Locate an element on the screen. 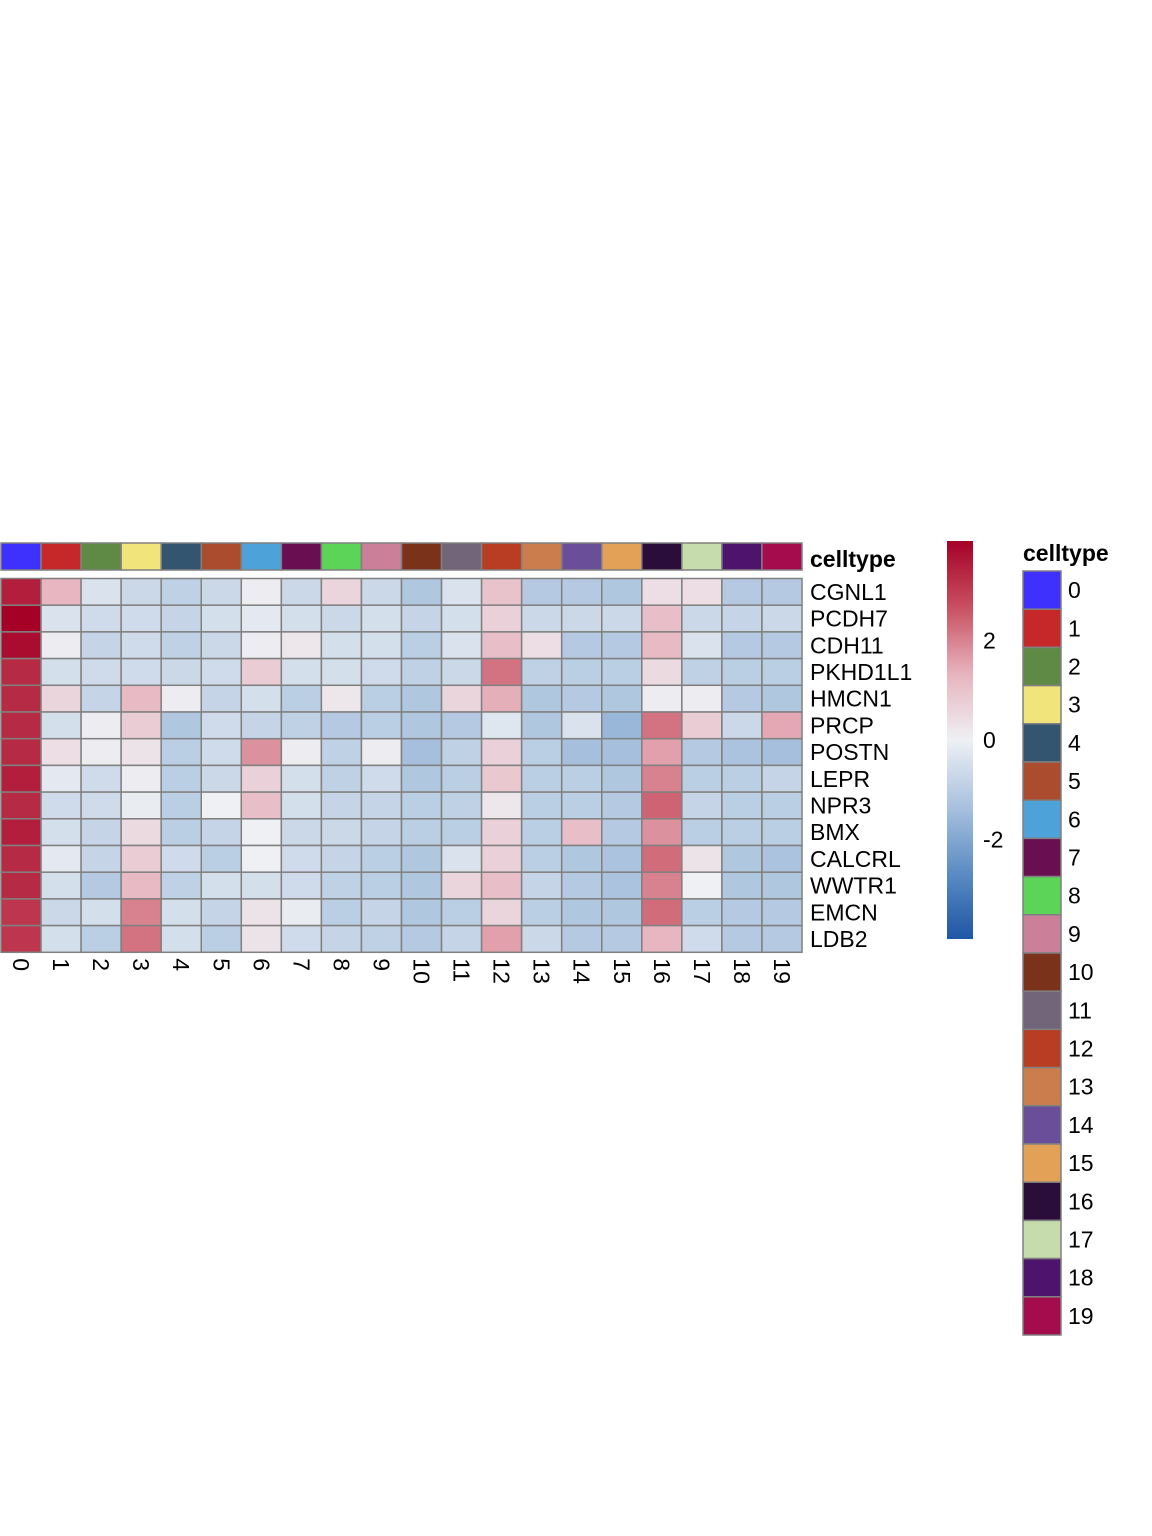 Image resolution: width=1152 pixels, height=1536 pixels. row-label: LDB2 is located at coordinates (839, 939).